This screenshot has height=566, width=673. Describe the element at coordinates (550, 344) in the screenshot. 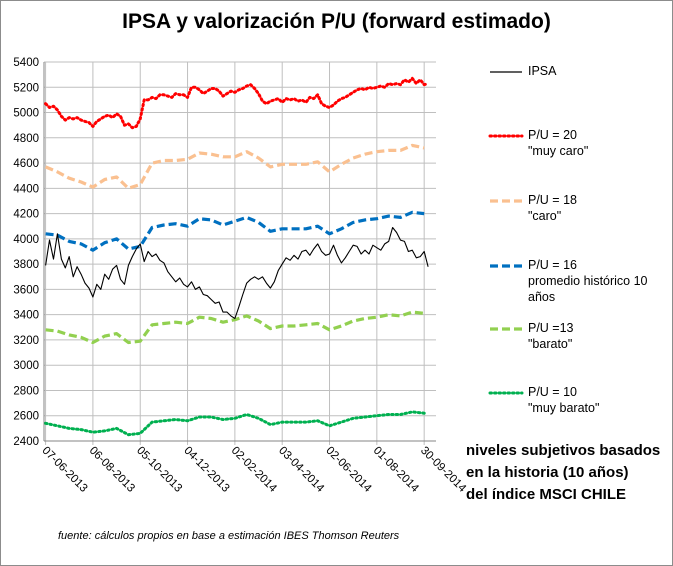

I see `legend-sublabel-pu13: "barato"` at that location.